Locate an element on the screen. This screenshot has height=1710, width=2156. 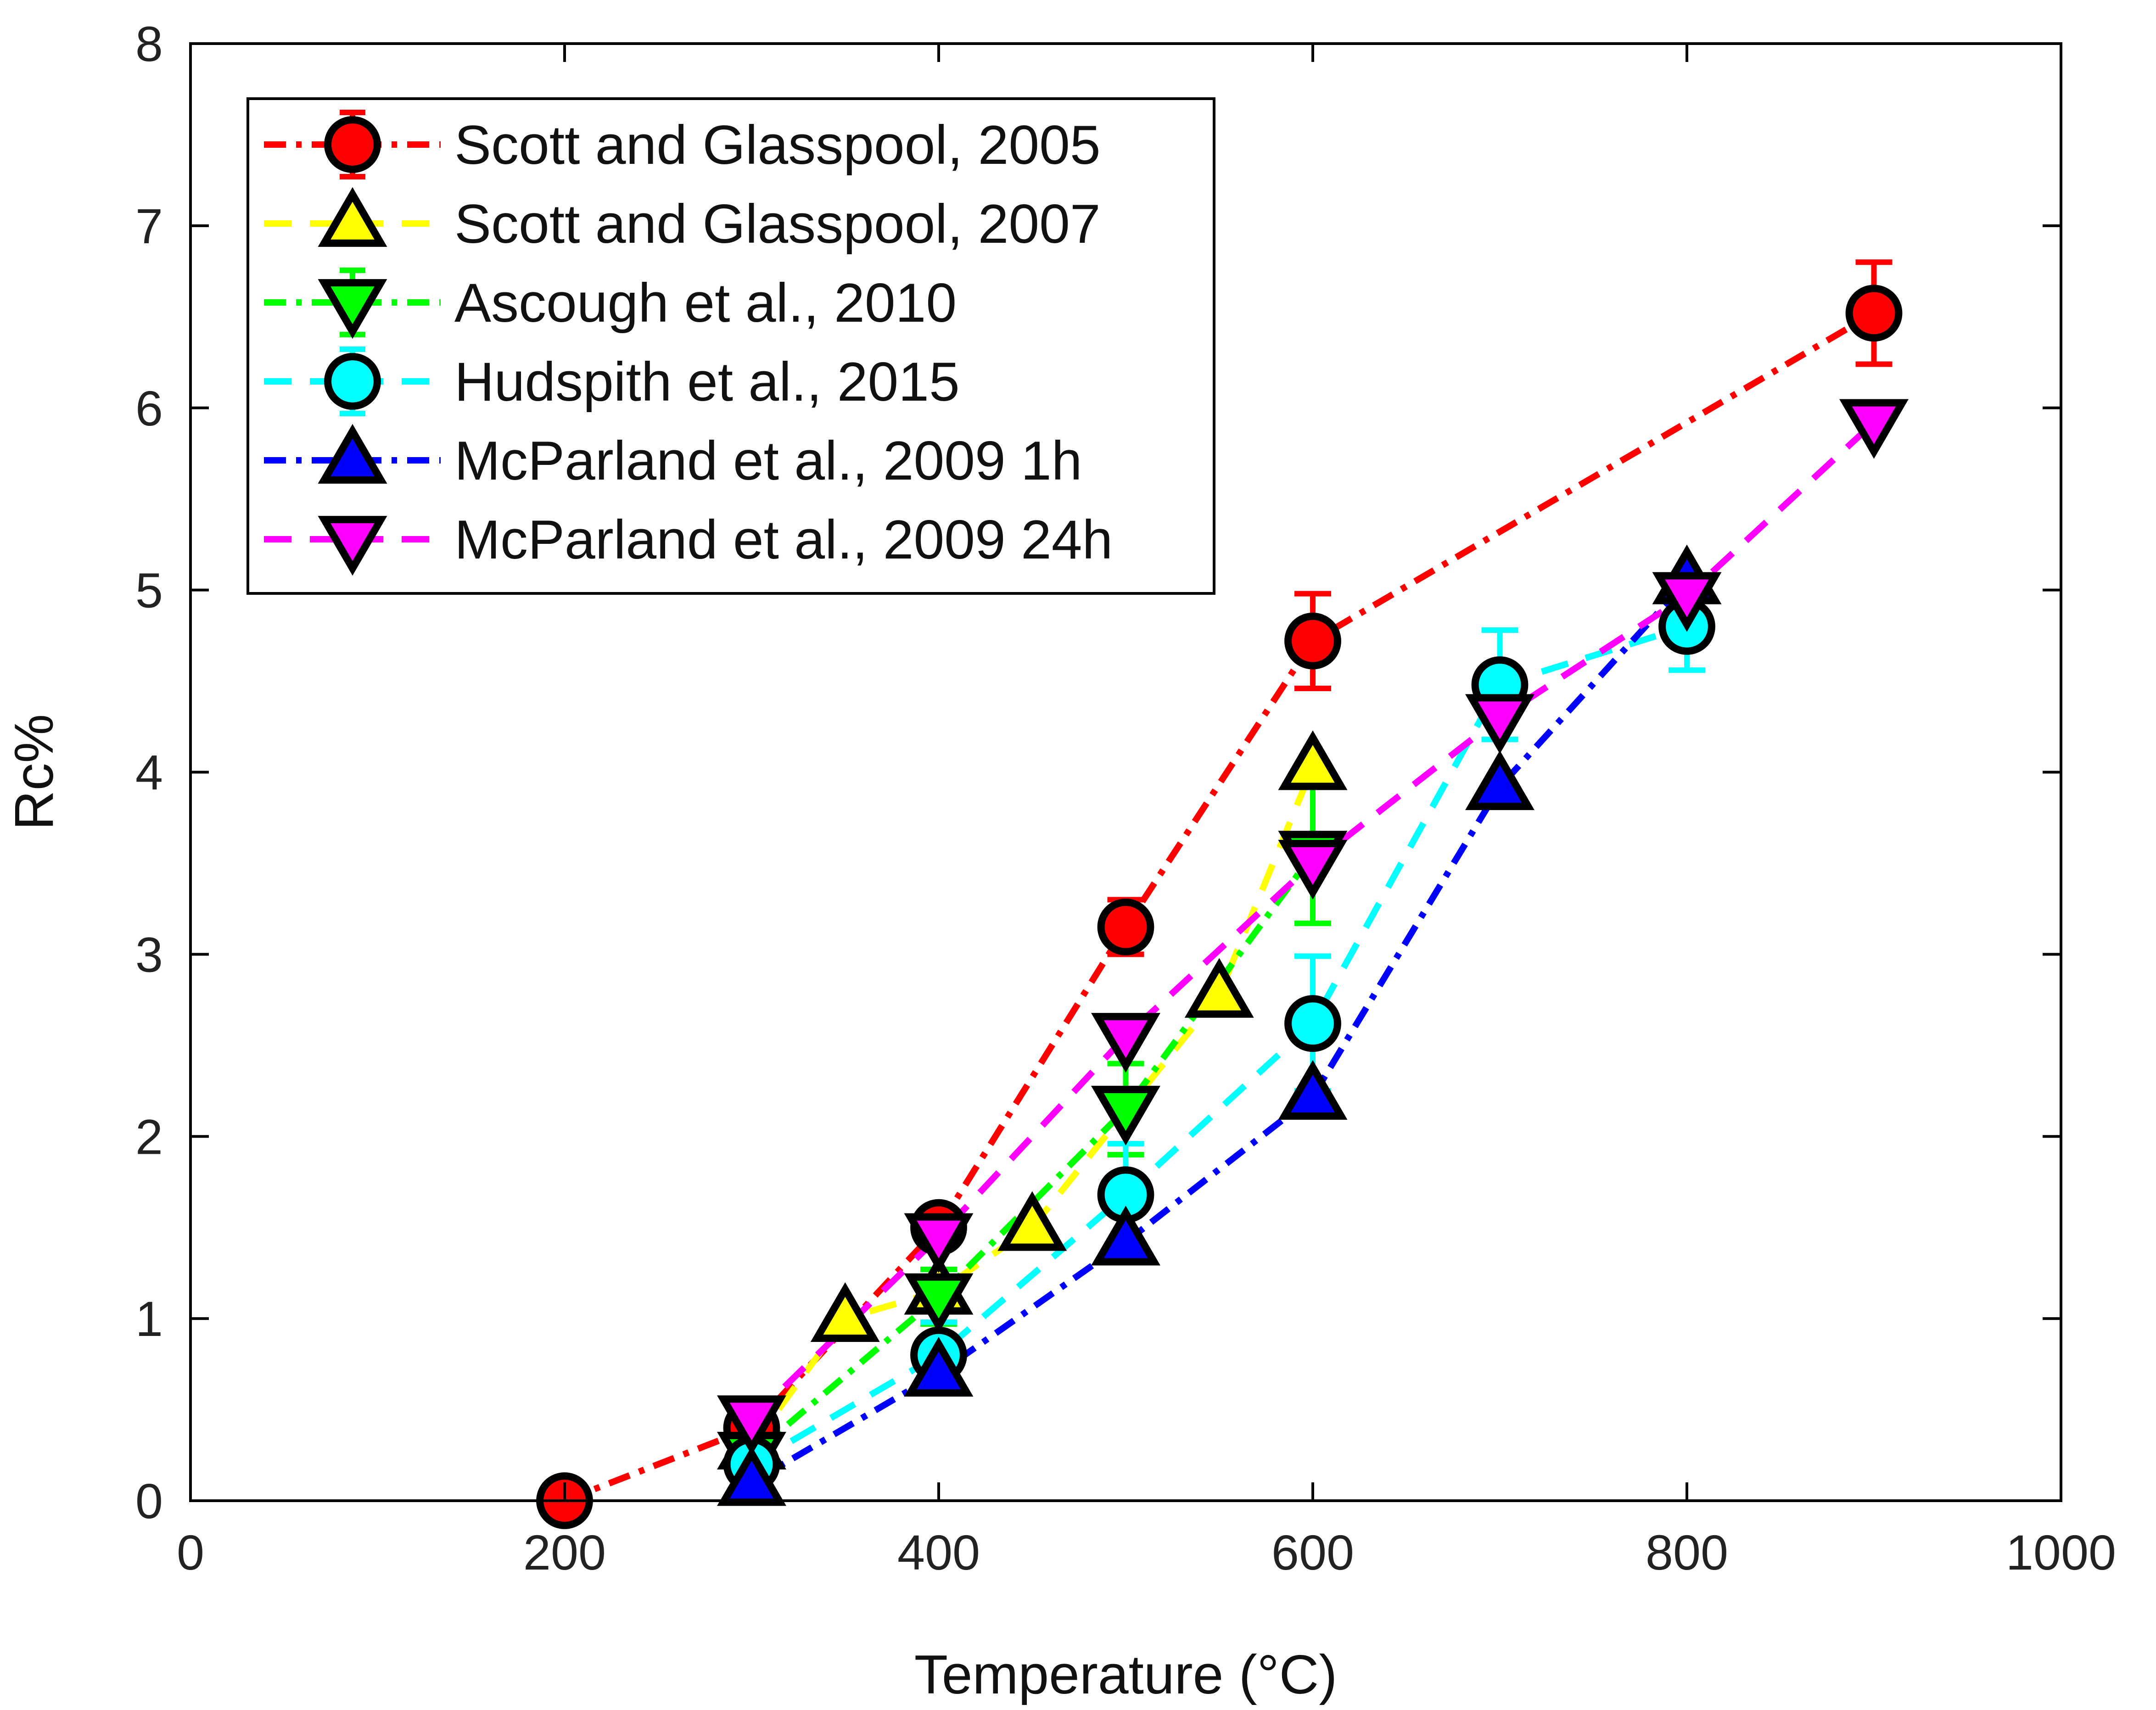
x-axis-title: Temperature (°C) is located at coordinates (1126, 1674).